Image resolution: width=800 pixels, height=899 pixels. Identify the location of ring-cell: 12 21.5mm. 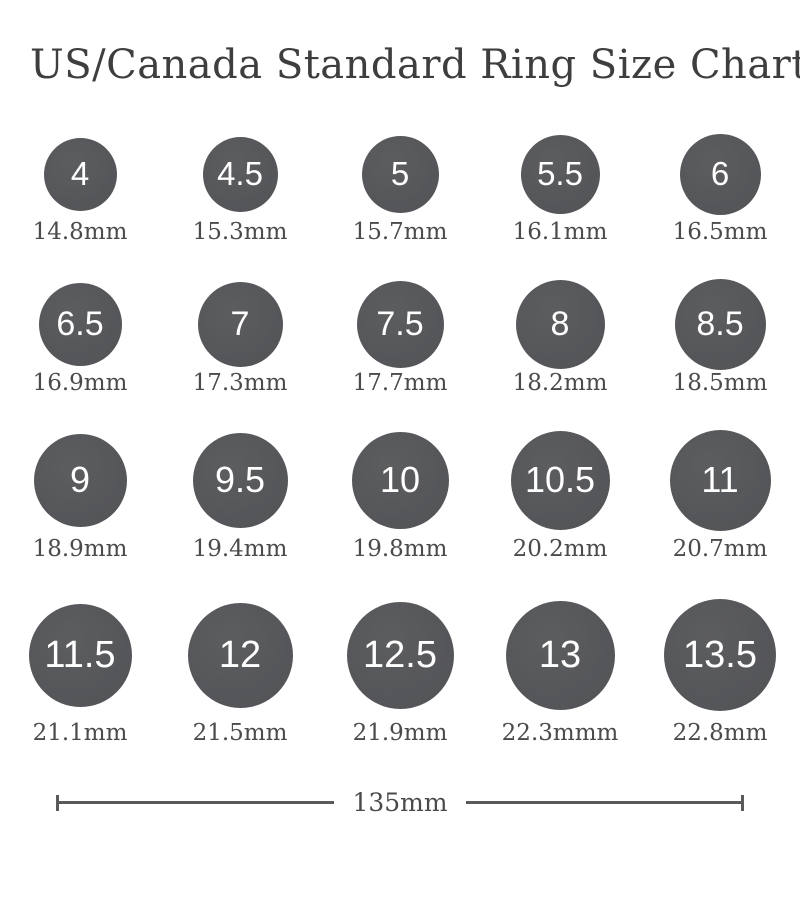
(240, 672).